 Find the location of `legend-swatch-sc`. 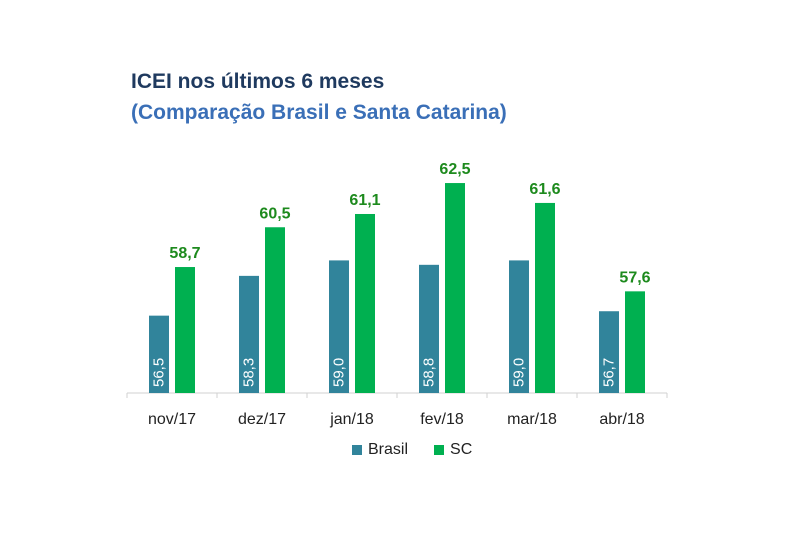

legend-swatch-sc is located at coordinates (439, 450).